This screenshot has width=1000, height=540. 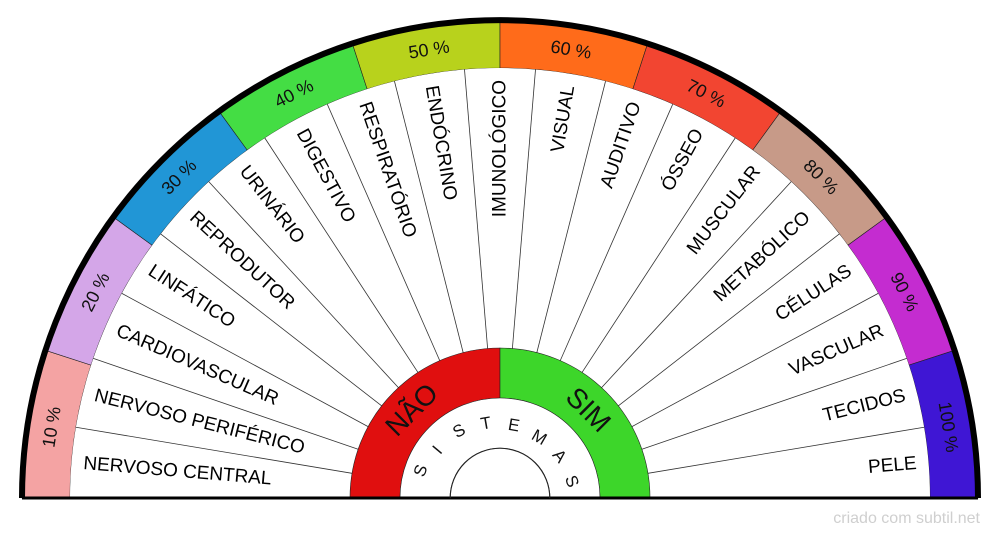 I want to click on center-hole, so click(x=500, y=473).